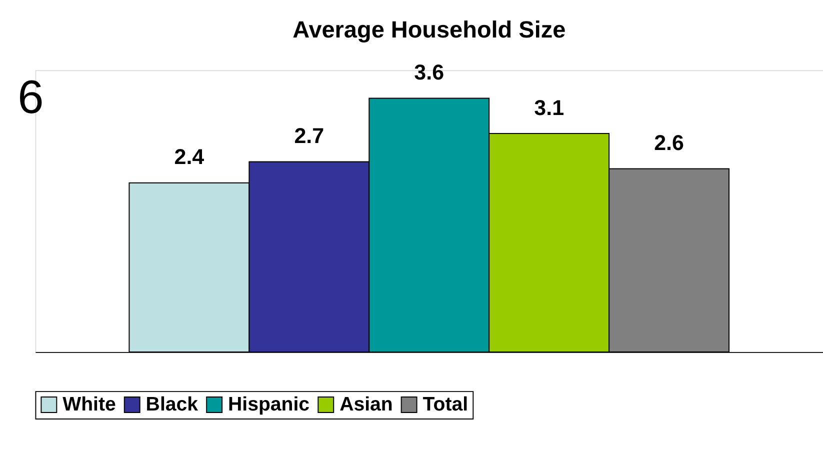 This screenshot has height=465, width=823. I want to click on data-label: 2.4, so click(189, 157).